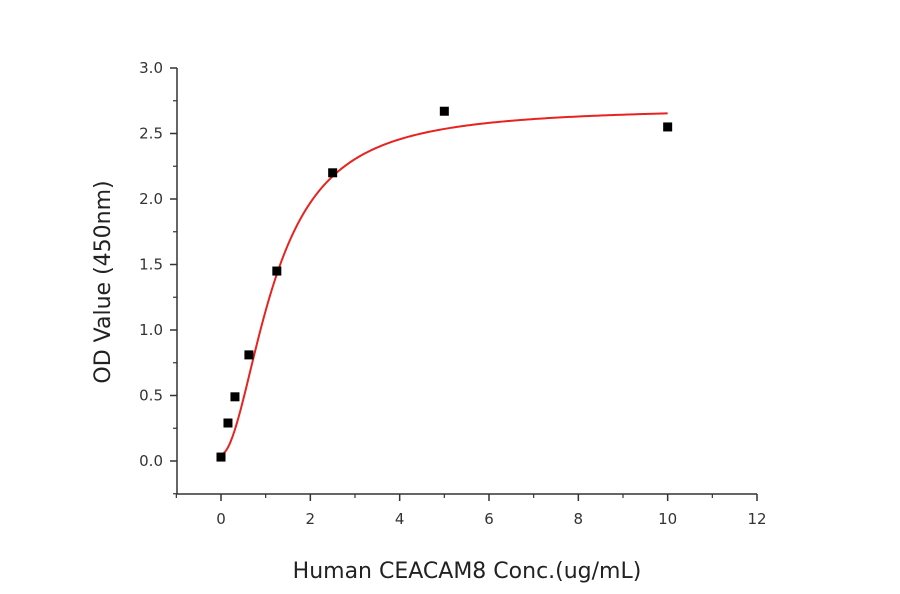 The image size is (900, 594). What do you see at coordinates (151, 396) in the screenshot?
I see `y-tick-label: 0.5` at bounding box center [151, 396].